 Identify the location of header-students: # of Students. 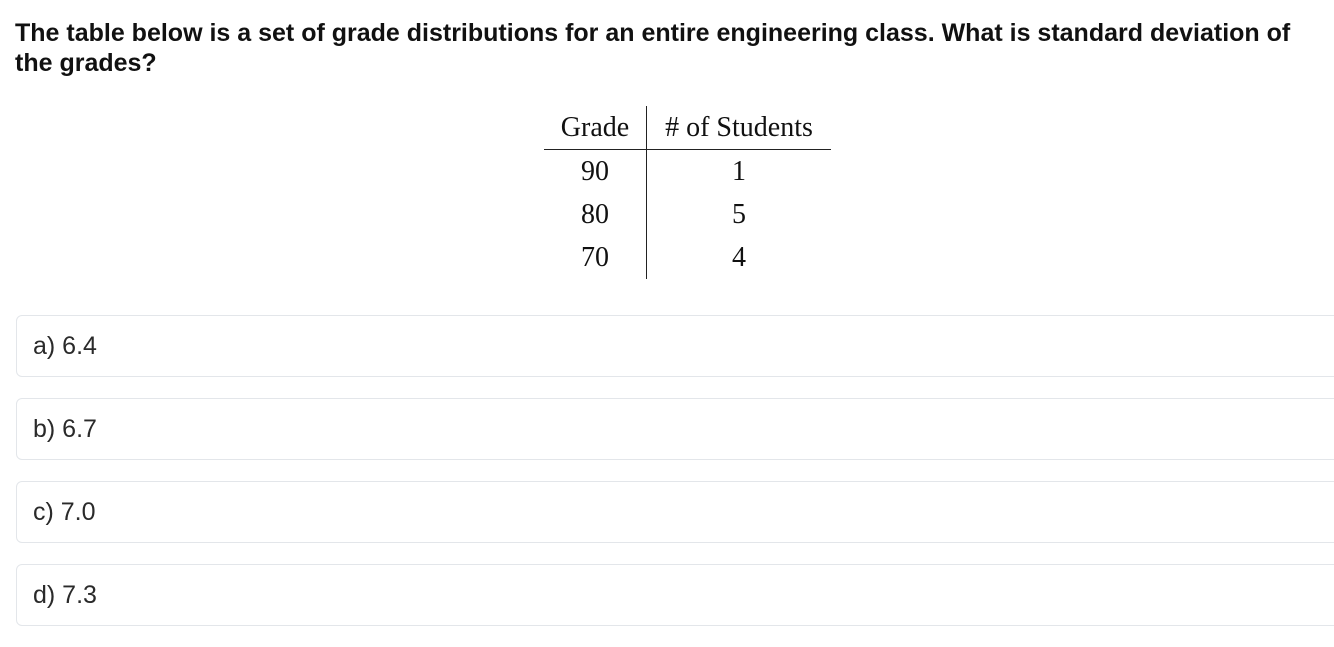
(738, 128).